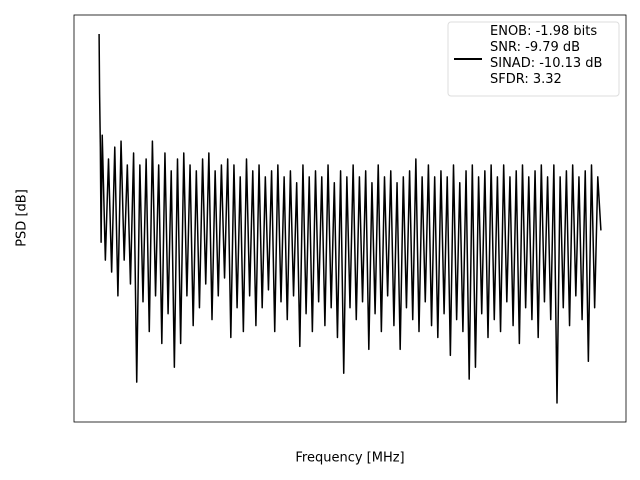 The width and height of the screenshot is (640, 480). What do you see at coordinates (349, 458) in the screenshot?
I see `x-axis-label: Frequency [MHz]` at bounding box center [349, 458].